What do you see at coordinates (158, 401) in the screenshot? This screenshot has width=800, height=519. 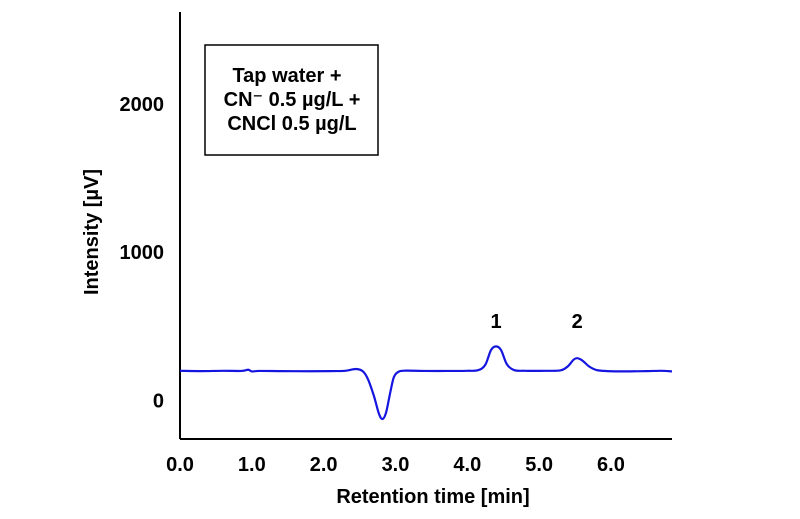 I see `y-tick-label: 0` at bounding box center [158, 401].